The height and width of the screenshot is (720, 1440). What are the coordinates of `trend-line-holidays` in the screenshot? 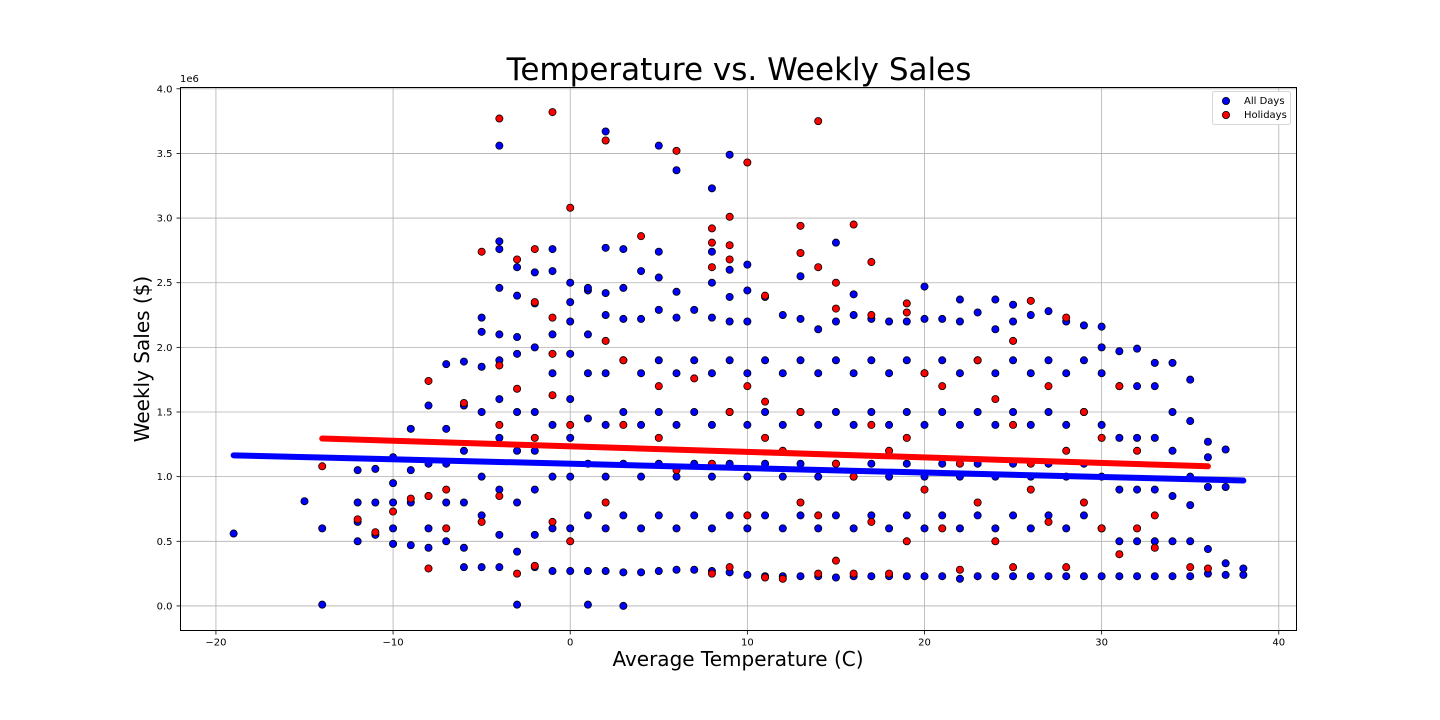 It's located at (765, 452).